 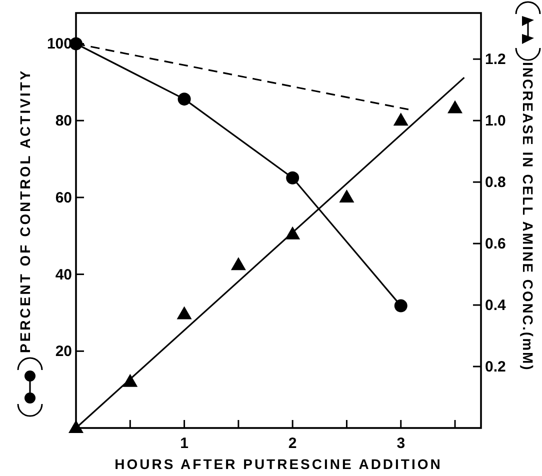 What do you see at coordinates (63, 351) in the screenshot?
I see `y-tick-label: 20` at bounding box center [63, 351].